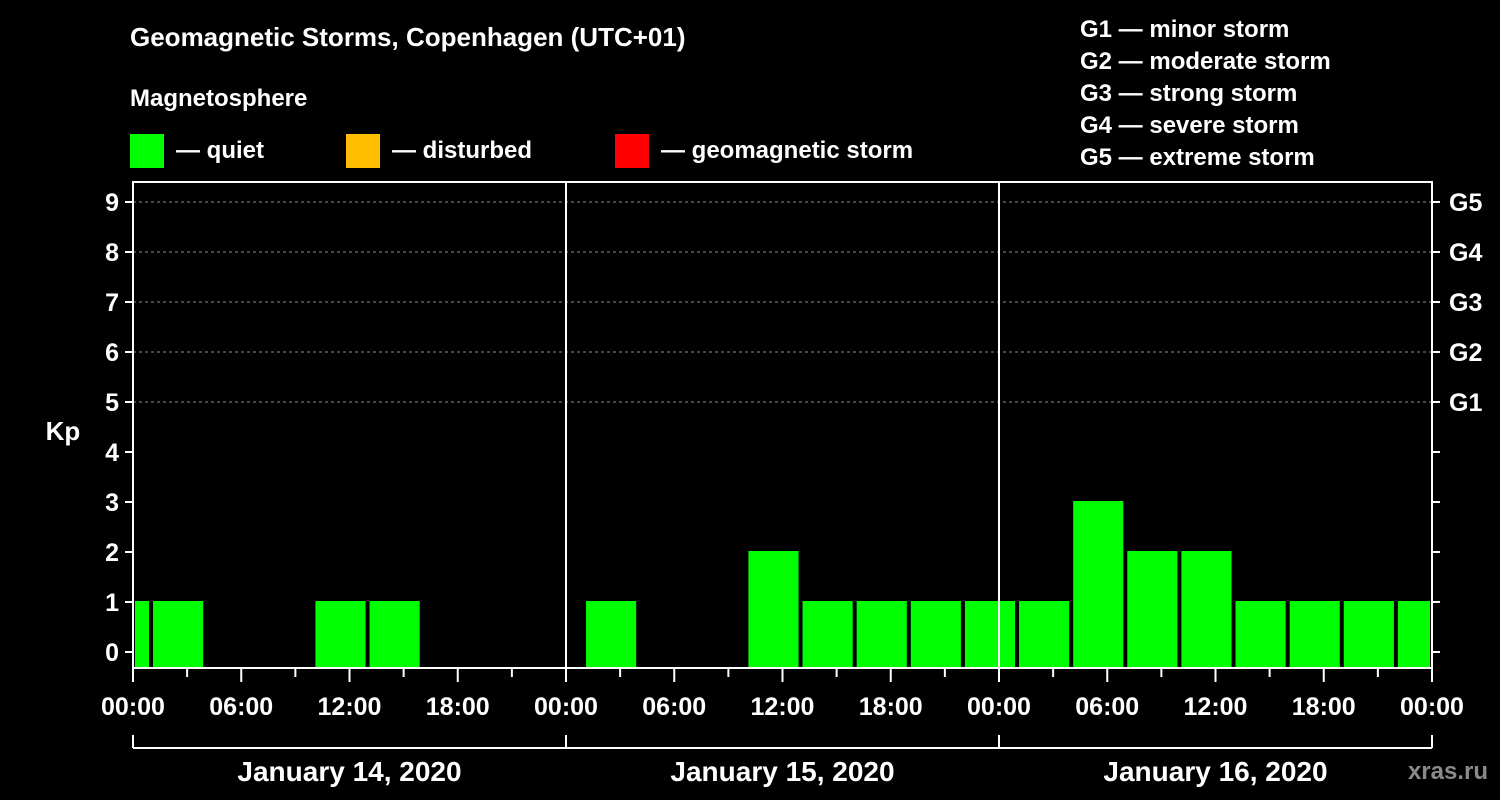 The width and height of the screenshot is (1500, 800). What do you see at coordinates (891, 707) in the screenshot?
I see `xtick-label-7: 18:00` at bounding box center [891, 707].